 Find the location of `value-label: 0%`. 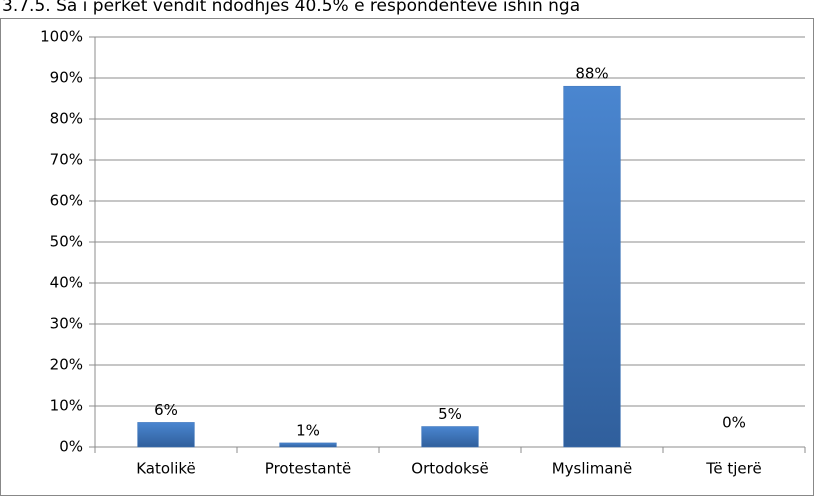

value-label: 0% is located at coordinates (734, 423).